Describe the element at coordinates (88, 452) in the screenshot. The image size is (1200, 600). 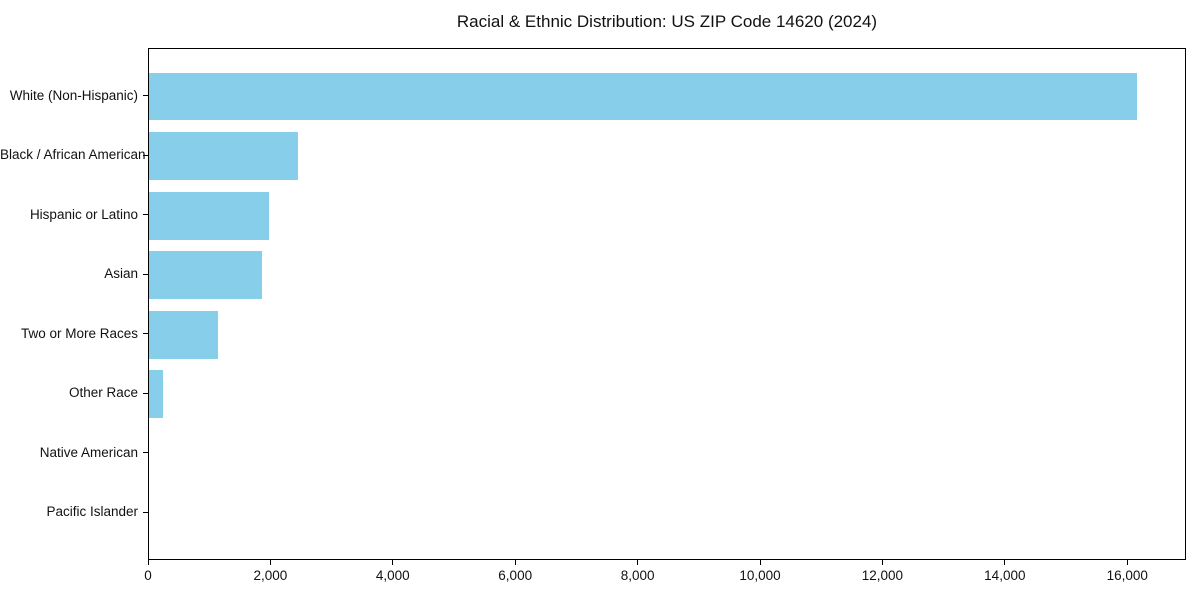
I see `y-tick-label: Native American` at that location.